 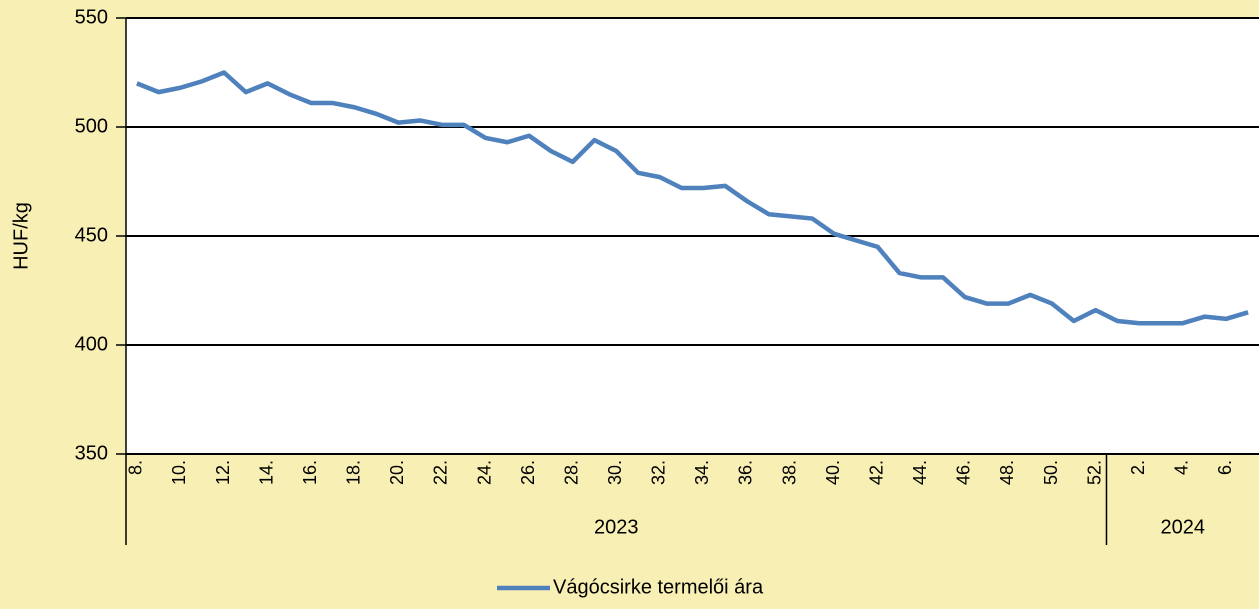 I want to click on x-tick-label: 52., so click(x=1094, y=472).